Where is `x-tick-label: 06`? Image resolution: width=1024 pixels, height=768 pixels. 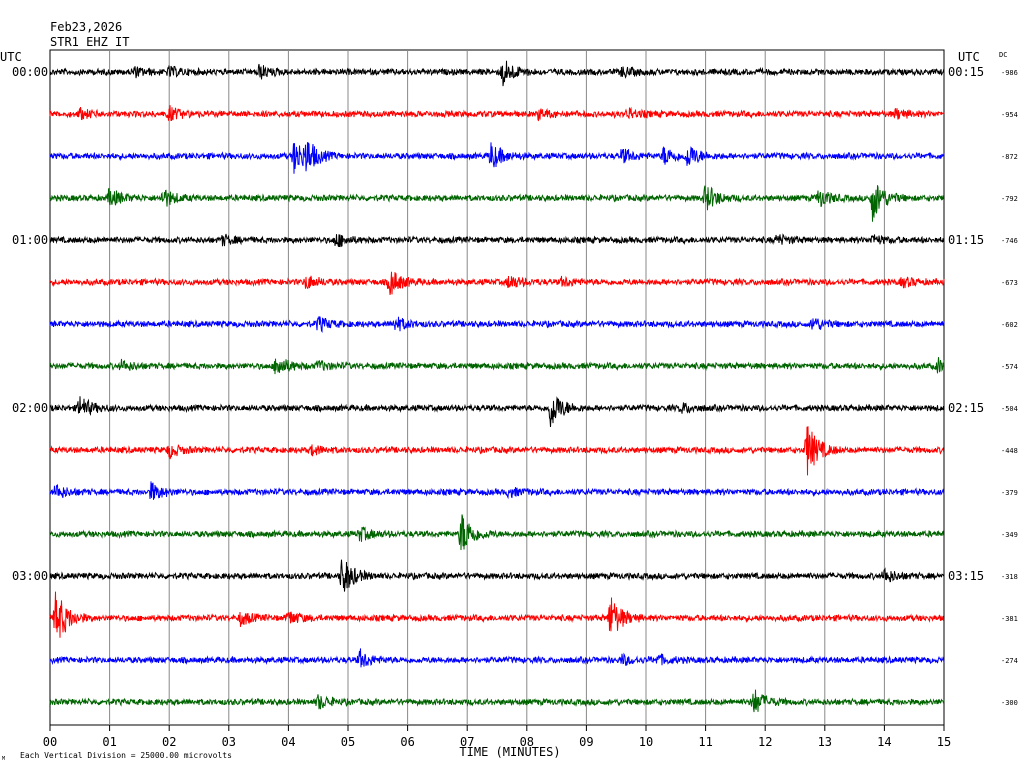
x-tick-label: 06 is located at coordinates (407, 742).